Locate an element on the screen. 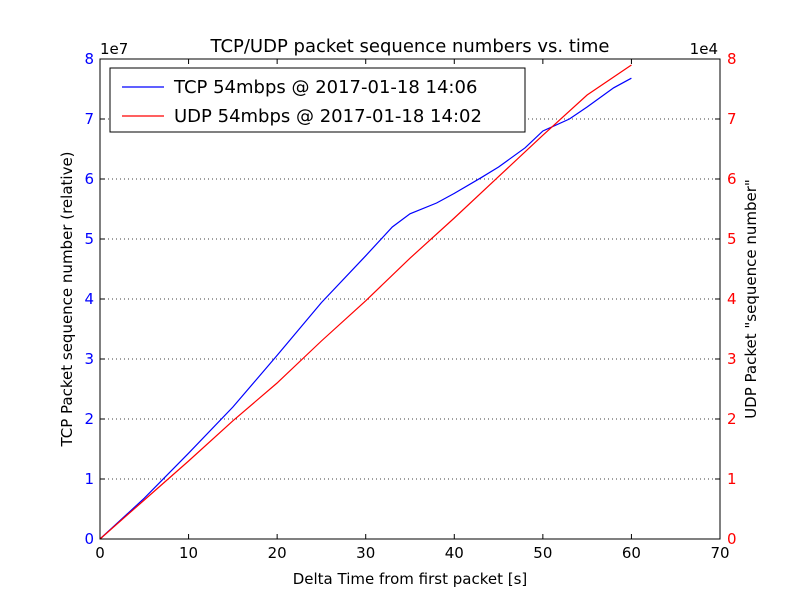 This screenshot has height=600, width=800. left-axis-ticks: 0 1 2 3 4 5 6 7 8 is located at coordinates (94, 299).